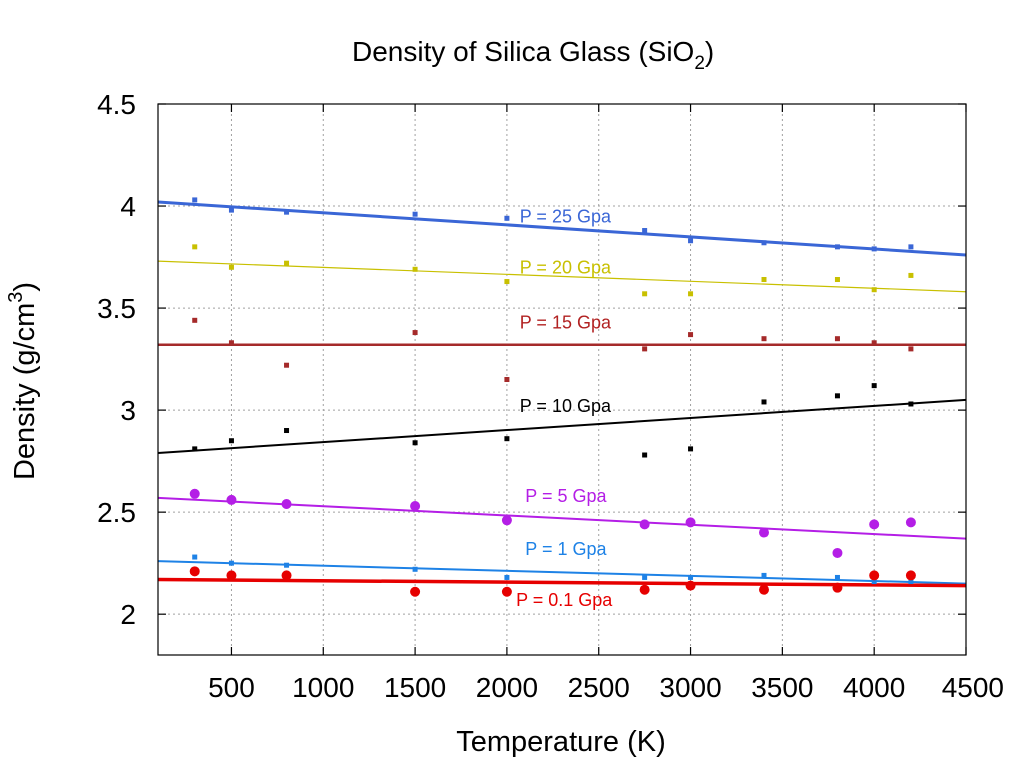  What do you see at coordinates (599, 687) in the screenshot?
I see `x-tick-label: 2500` at bounding box center [599, 687].